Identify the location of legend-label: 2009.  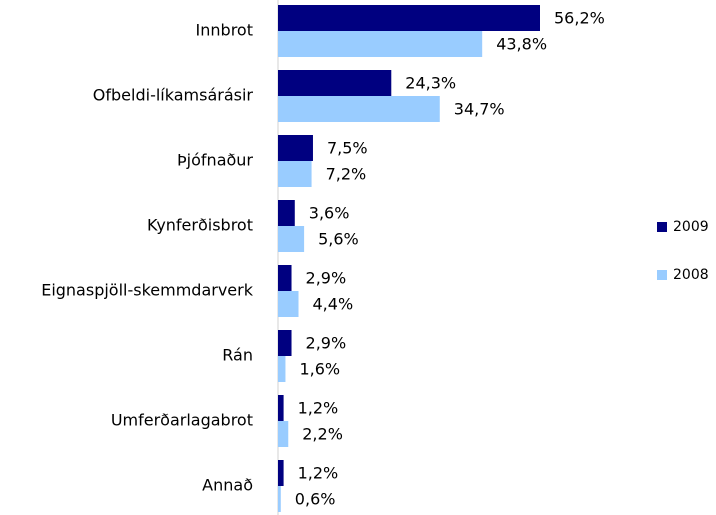
(691, 227).